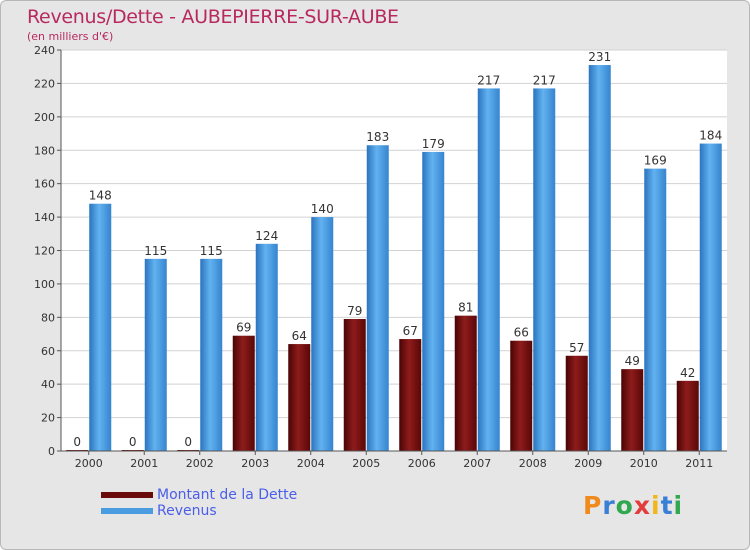  What do you see at coordinates (624, 505) in the screenshot?
I see `logo-letter: o` at bounding box center [624, 505].